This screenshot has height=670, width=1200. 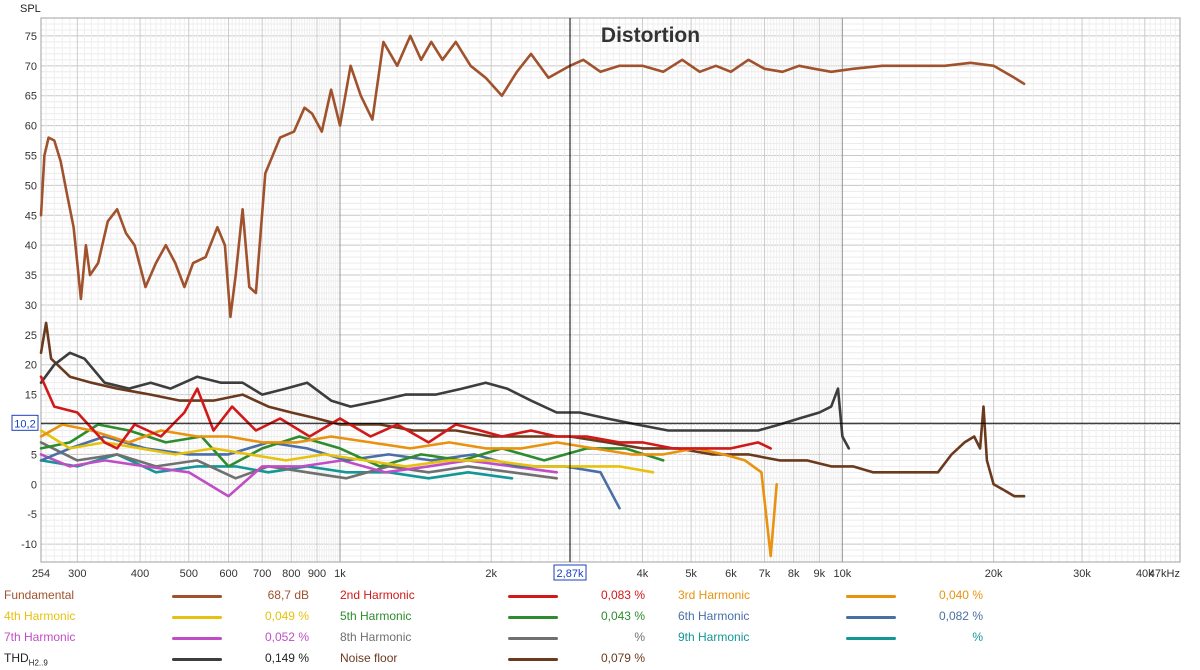 I want to click on series-line-thd, so click(x=445, y=400).